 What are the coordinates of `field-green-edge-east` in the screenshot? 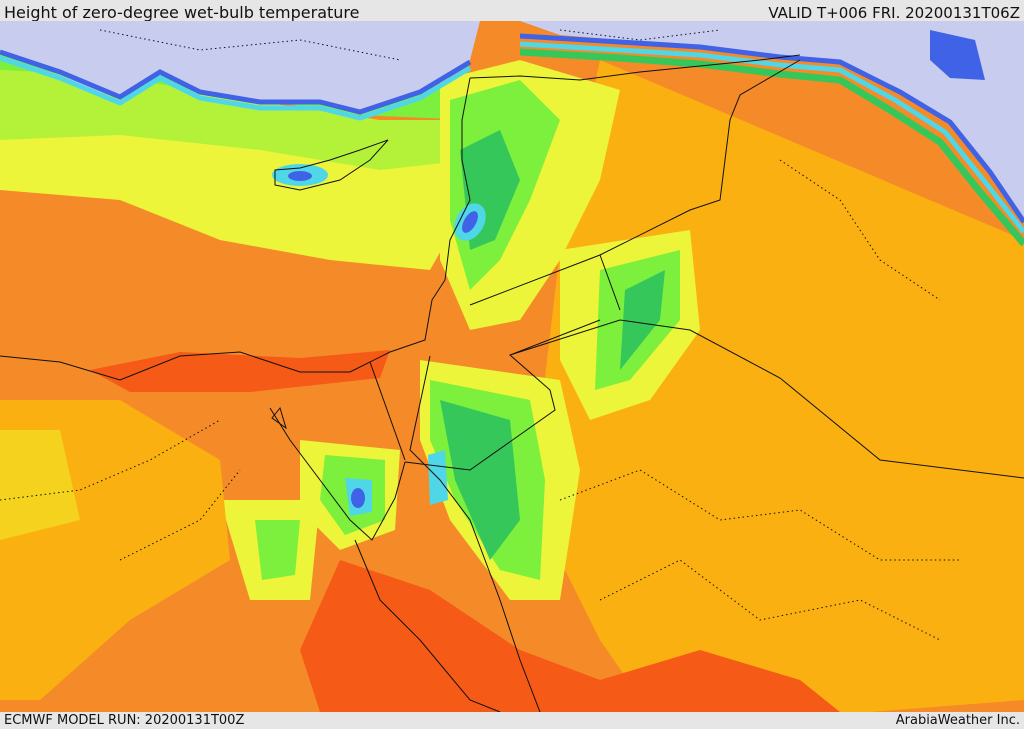 It's located at (771, 147).